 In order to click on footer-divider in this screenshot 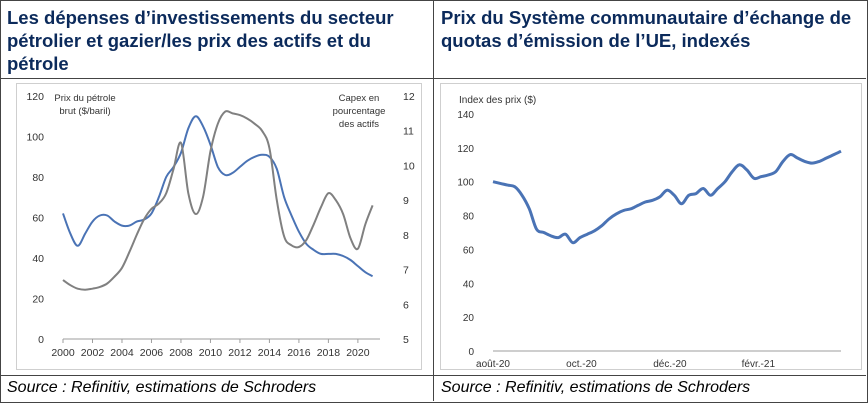, I will do `click(433, 375)`.